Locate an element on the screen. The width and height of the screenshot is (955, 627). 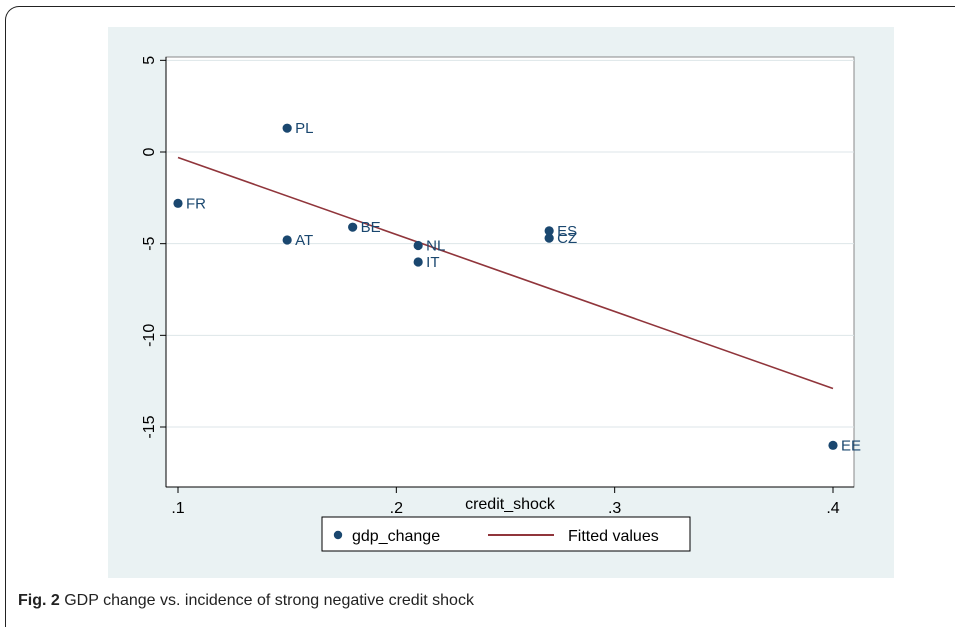
x-axis-title: credit_shock is located at coordinates (510, 504).